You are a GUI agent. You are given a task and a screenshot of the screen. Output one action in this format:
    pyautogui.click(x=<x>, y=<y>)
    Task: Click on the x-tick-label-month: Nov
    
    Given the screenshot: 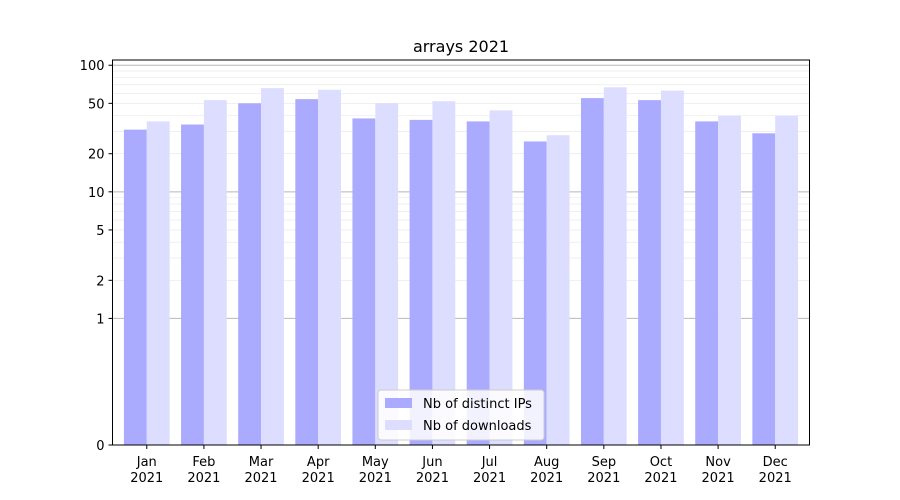 What is the action you would take?
    pyautogui.click(x=718, y=462)
    